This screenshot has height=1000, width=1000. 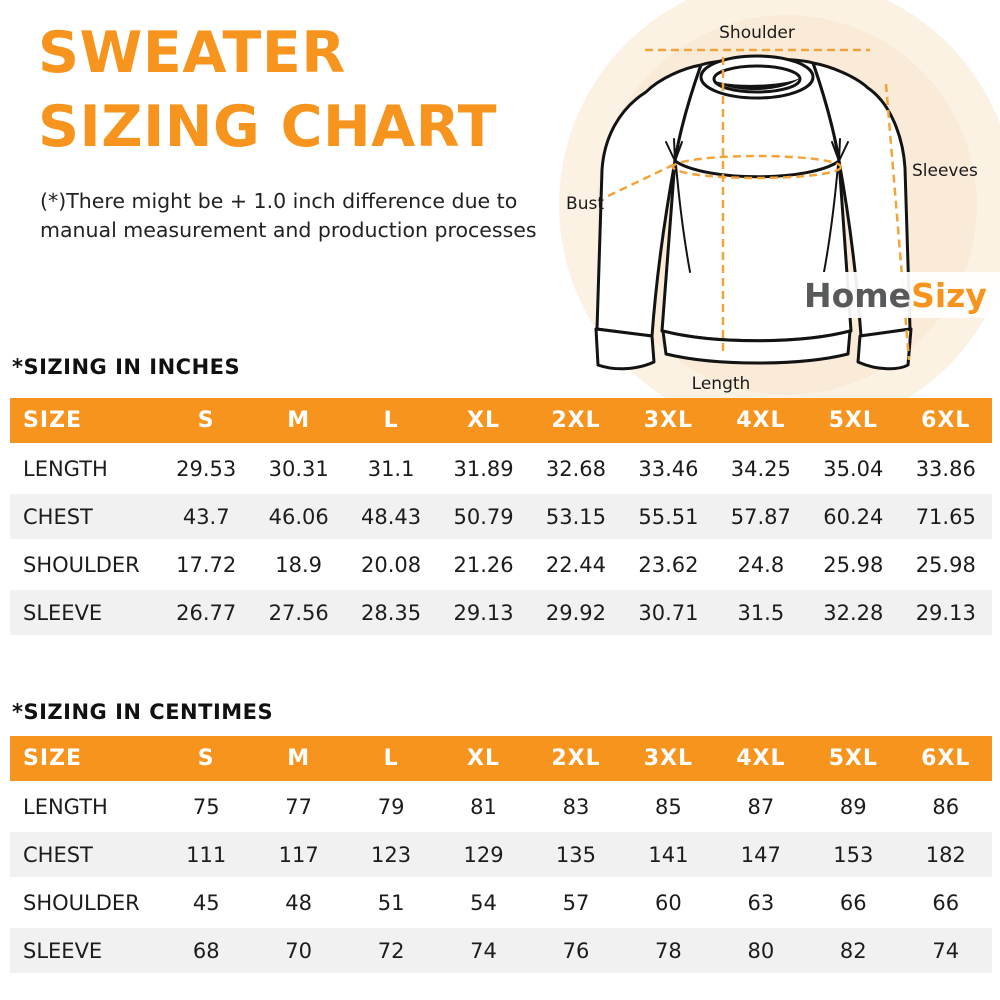 I want to click on value-cell: 34.25, so click(x=760, y=468).